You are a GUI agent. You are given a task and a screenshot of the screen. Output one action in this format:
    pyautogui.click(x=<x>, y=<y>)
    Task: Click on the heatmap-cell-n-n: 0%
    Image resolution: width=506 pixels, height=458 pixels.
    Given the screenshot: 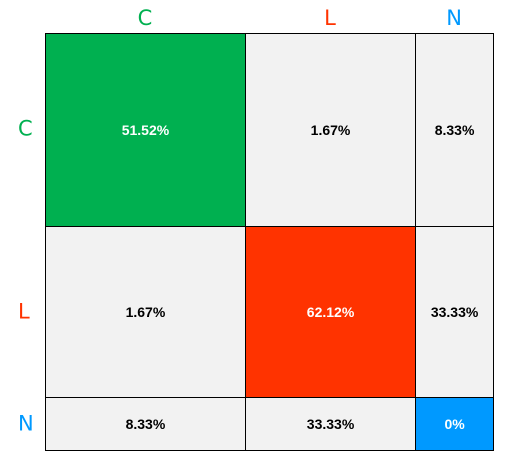 What is the action you would take?
    pyautogui.click(x=454, y=424)
    